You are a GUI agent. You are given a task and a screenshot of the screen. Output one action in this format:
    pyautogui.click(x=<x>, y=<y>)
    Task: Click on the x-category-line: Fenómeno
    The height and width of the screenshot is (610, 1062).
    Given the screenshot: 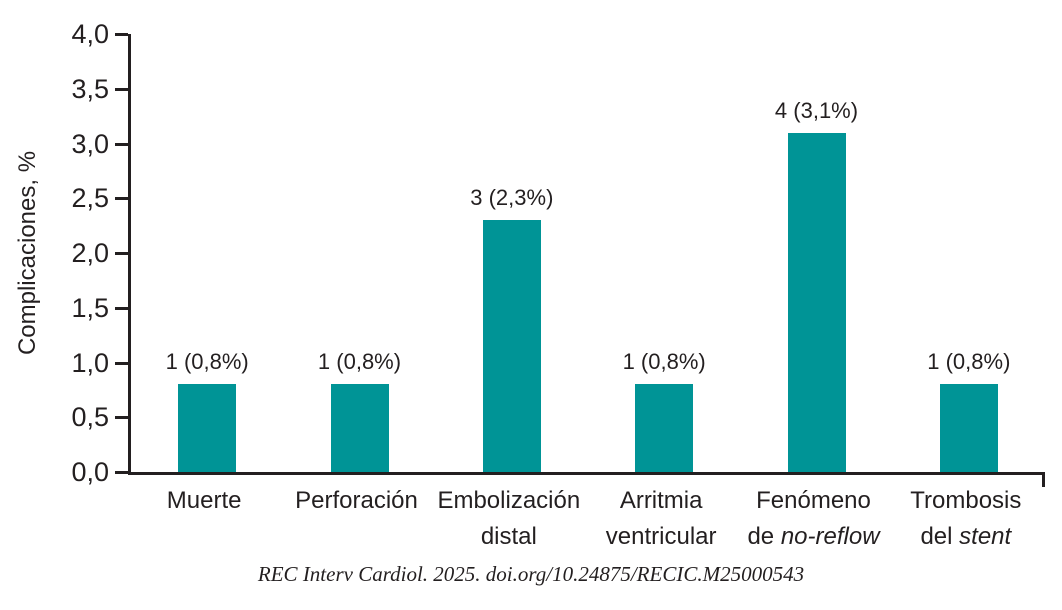 What is the action you would take?
    pyautogui.click(x=814, y=501)
    